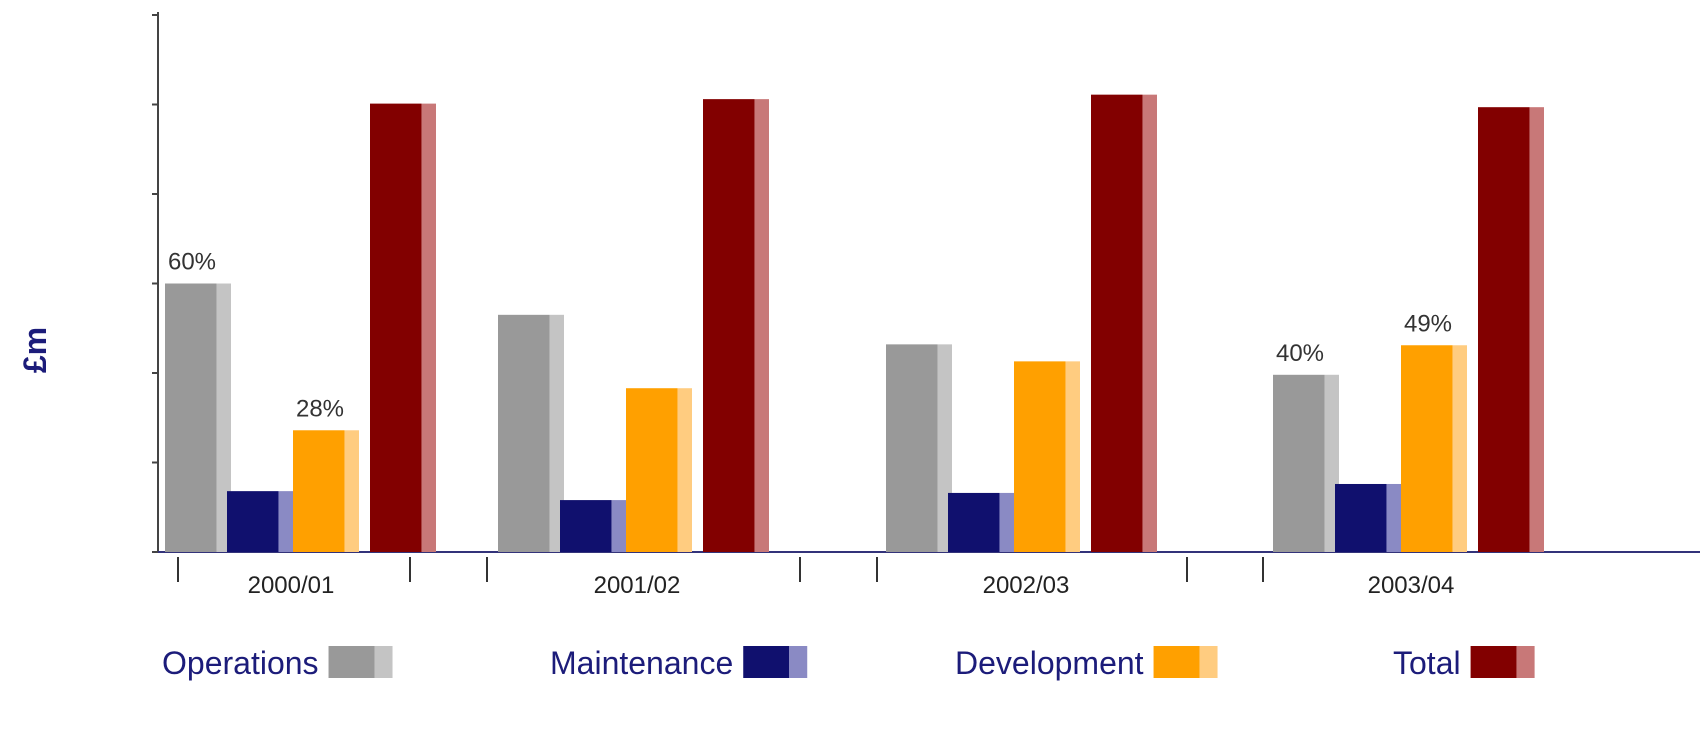  What do you see at coordinates (1300, 353) in the screenshot?
I see `data-label: 40%` at bounding box center [1300, 353].